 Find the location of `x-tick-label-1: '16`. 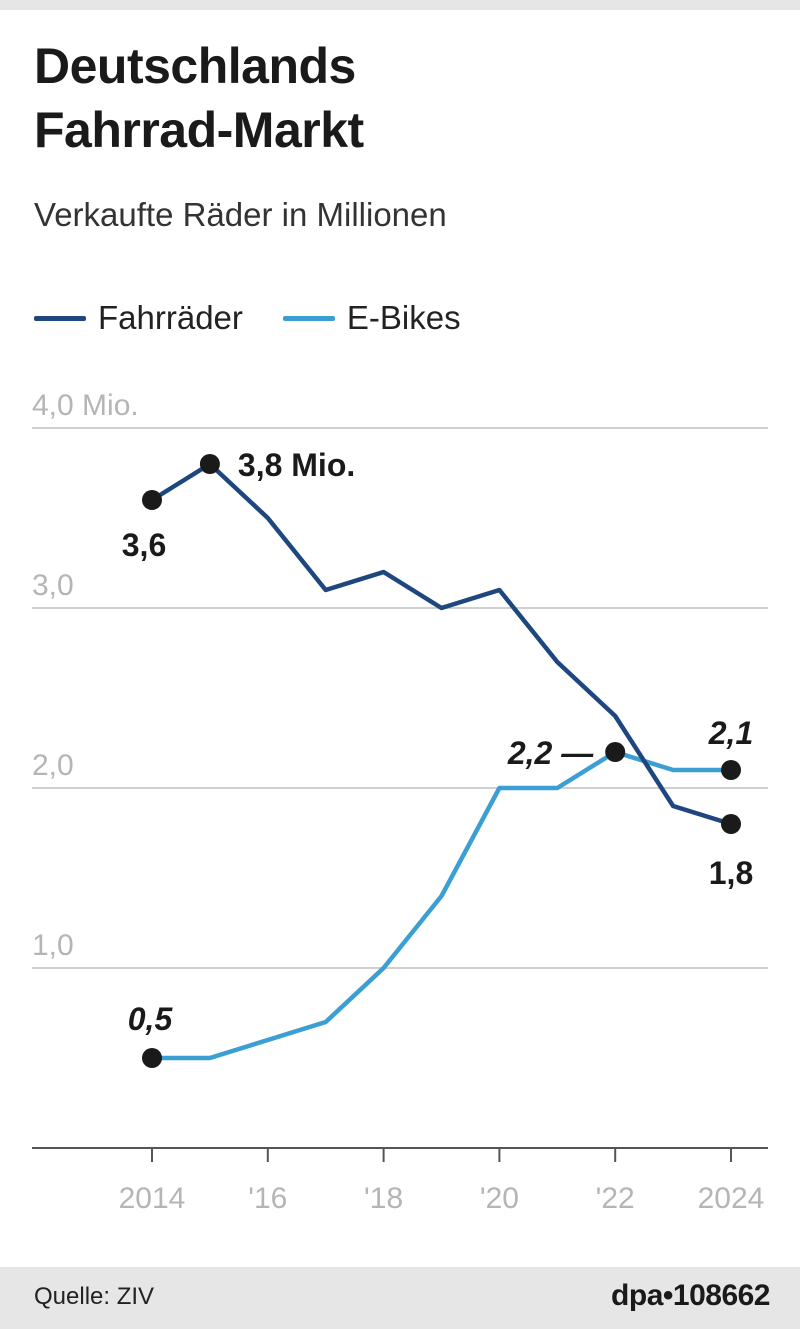

x-tick-label-1: '16 is located at coordinates (267, 1198).